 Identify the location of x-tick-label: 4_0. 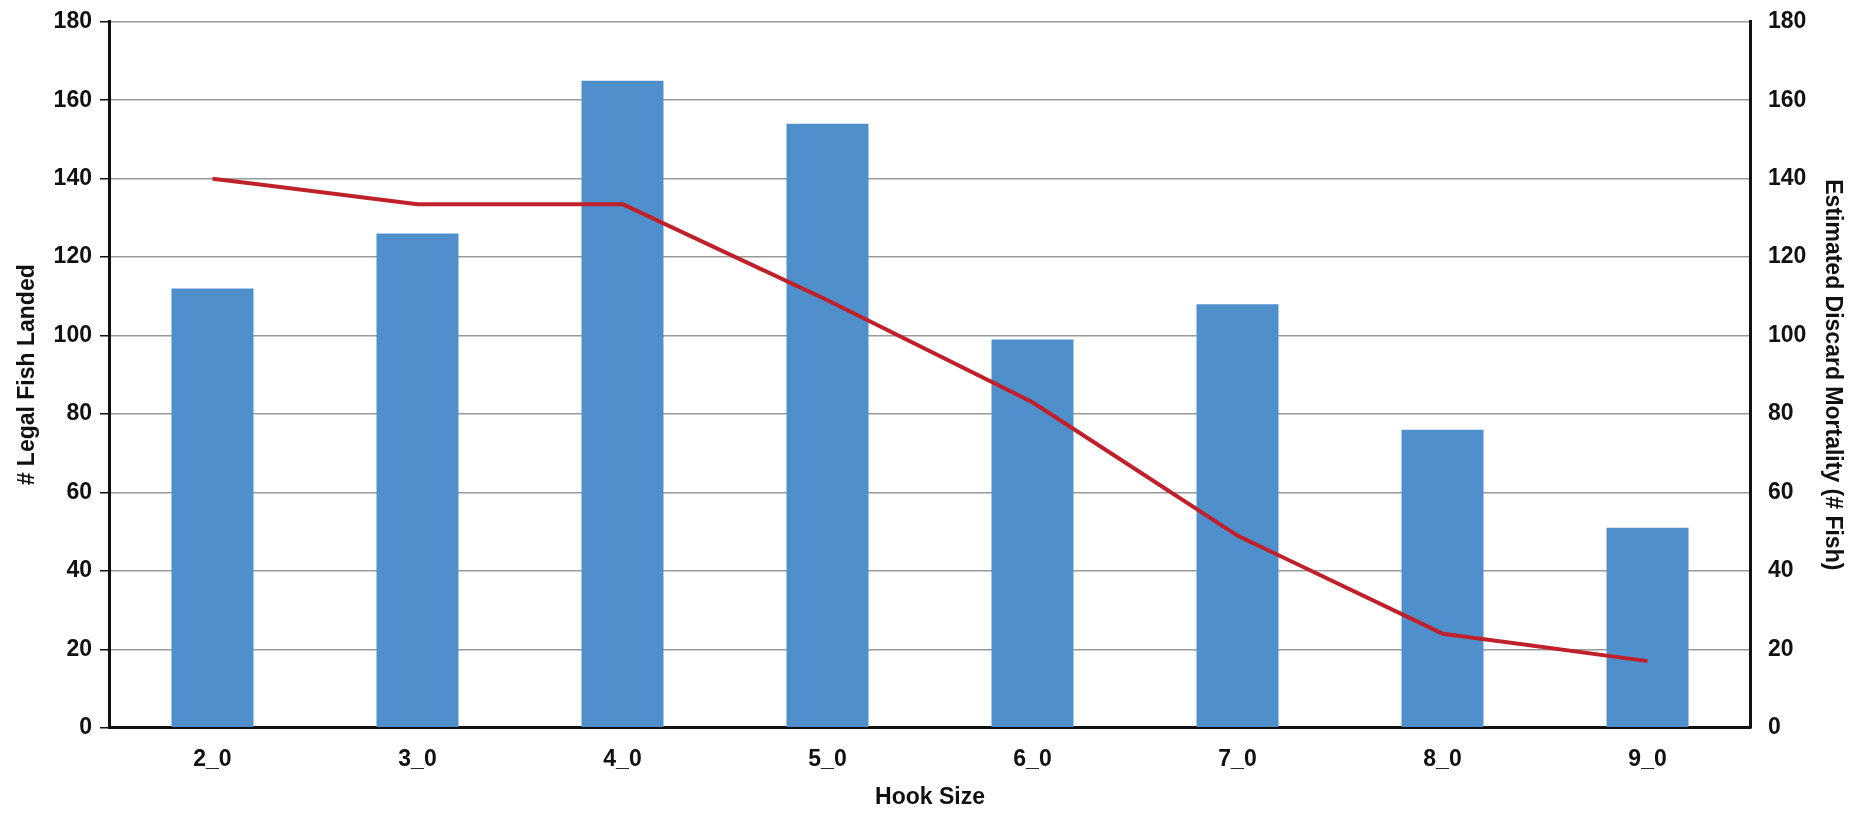
(622, 757).